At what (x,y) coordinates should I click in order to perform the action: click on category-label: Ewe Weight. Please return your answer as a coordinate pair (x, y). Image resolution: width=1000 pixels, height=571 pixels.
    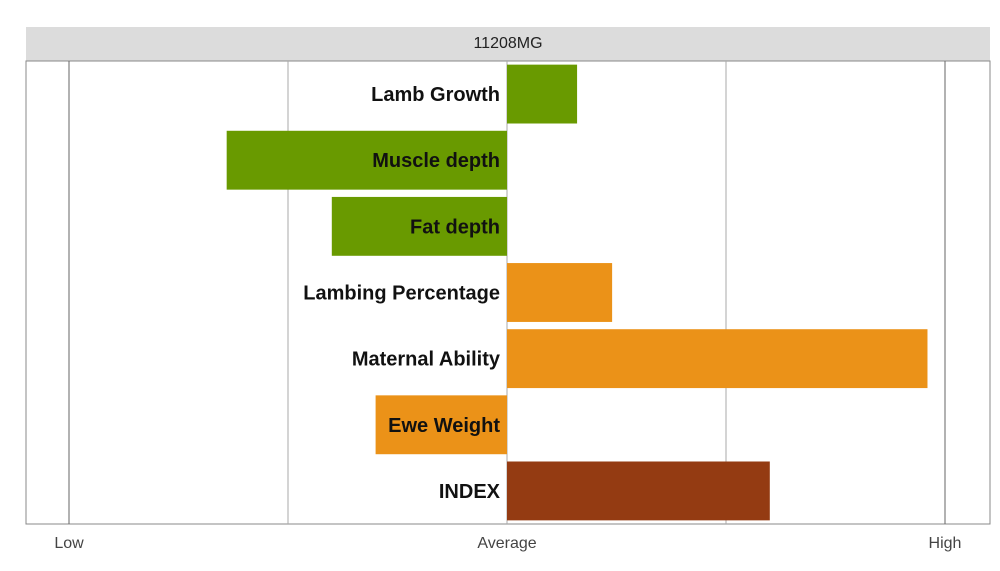
    Looking at the image, I should click on (444, 426).